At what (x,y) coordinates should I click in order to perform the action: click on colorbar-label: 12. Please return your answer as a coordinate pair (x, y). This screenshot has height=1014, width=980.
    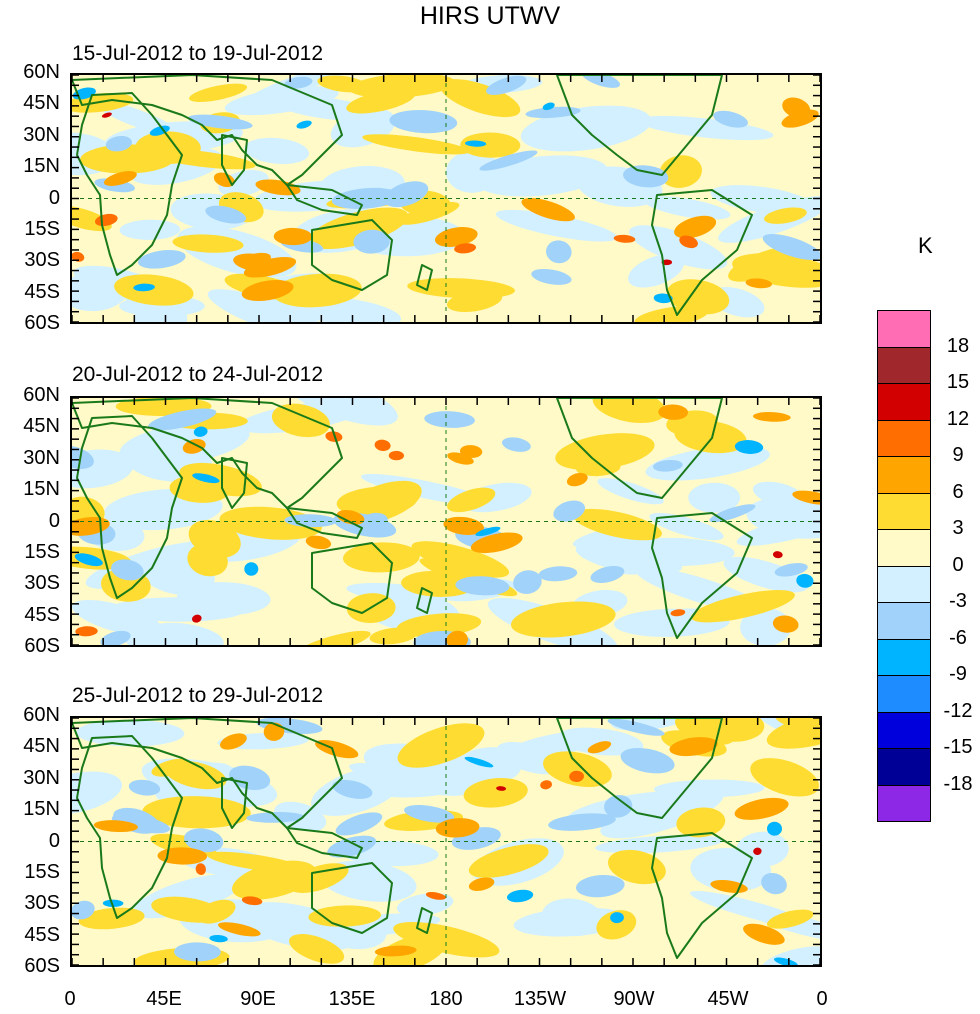
    Looking at the image, I should click on (958, 418).